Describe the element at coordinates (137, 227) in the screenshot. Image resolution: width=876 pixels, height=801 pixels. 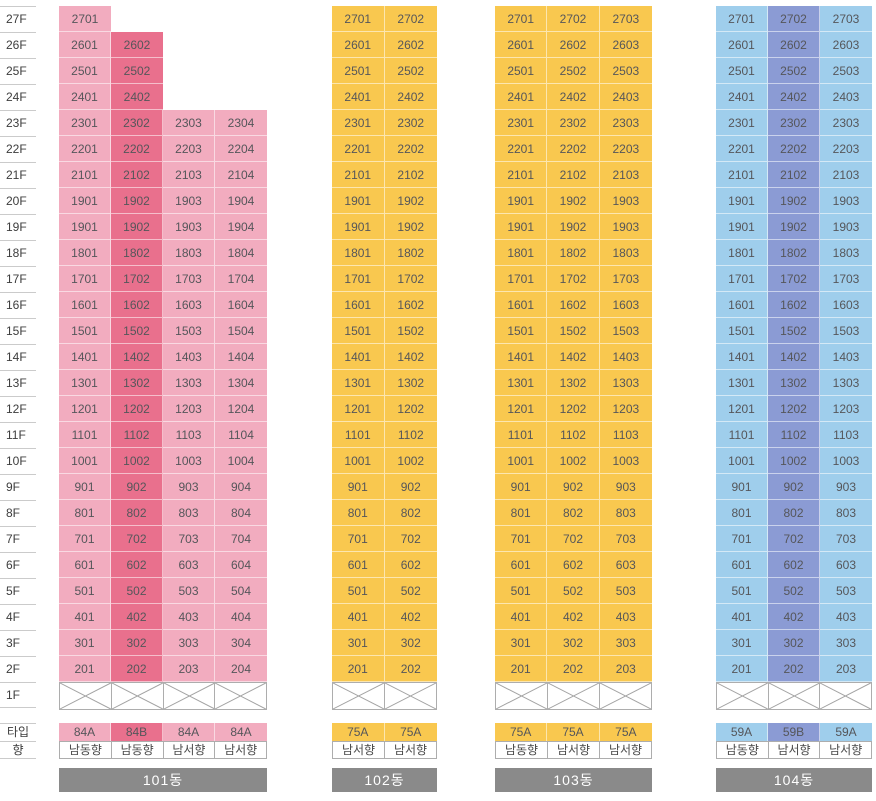
I see `unit-cell-101-1902: 1902` at that location.